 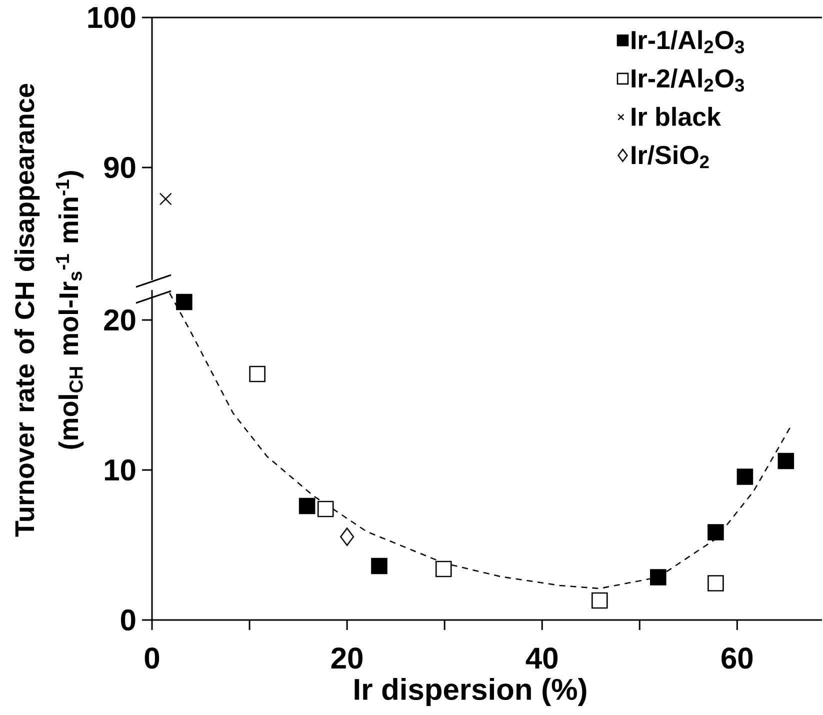 I want to click on y-tick-label: 20, so click(x=120, y=320).